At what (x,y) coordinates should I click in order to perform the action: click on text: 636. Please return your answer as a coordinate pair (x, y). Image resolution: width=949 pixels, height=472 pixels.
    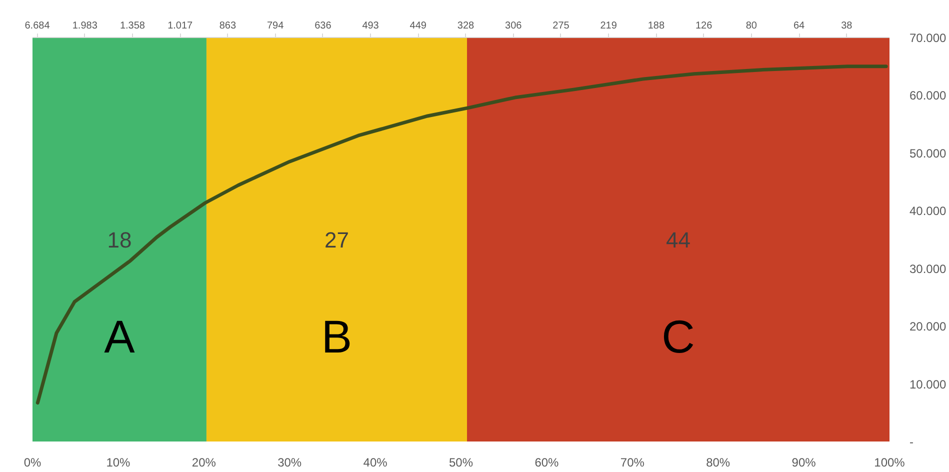
    Looking at the image, I should click on (323, 26).